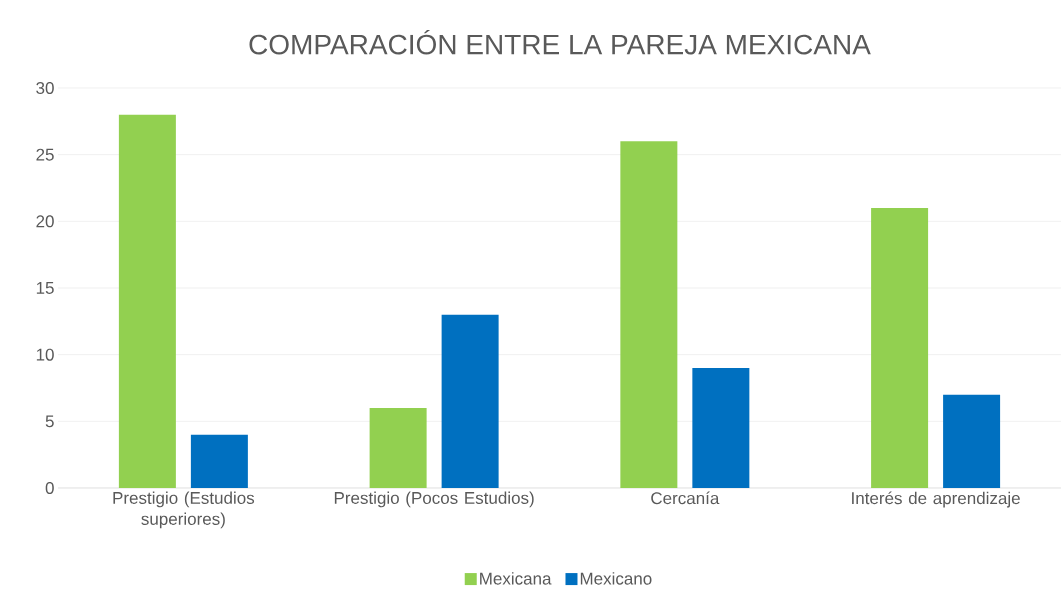  Describe the element at coordinates (434, 499) in the screenshot. I see `x-tick-label: Prestigio (Pocos Estudios)` at that location.